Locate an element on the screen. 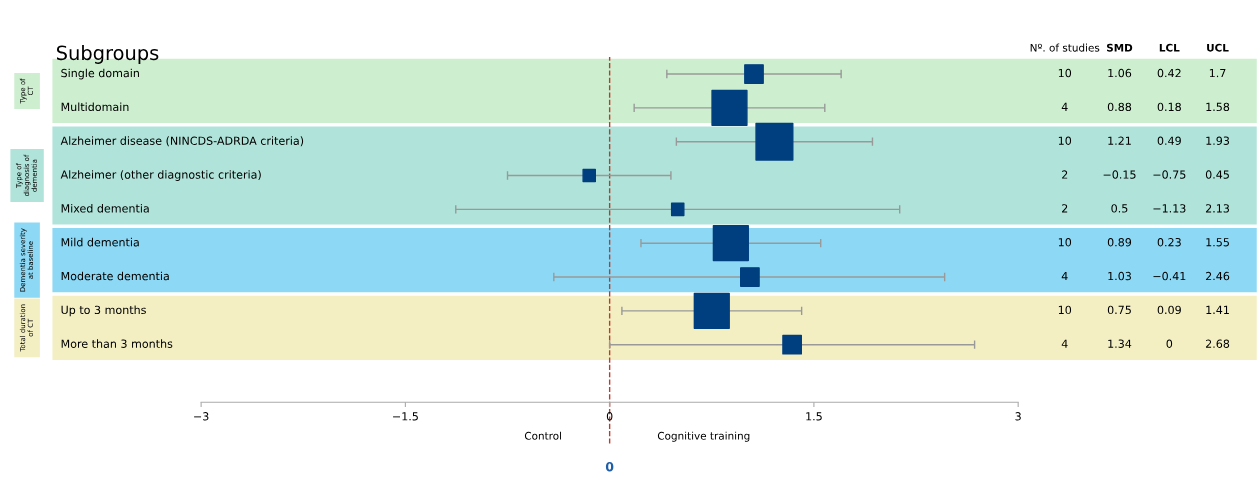  data-label: 1.21 is located at coordinates (1119, 140).